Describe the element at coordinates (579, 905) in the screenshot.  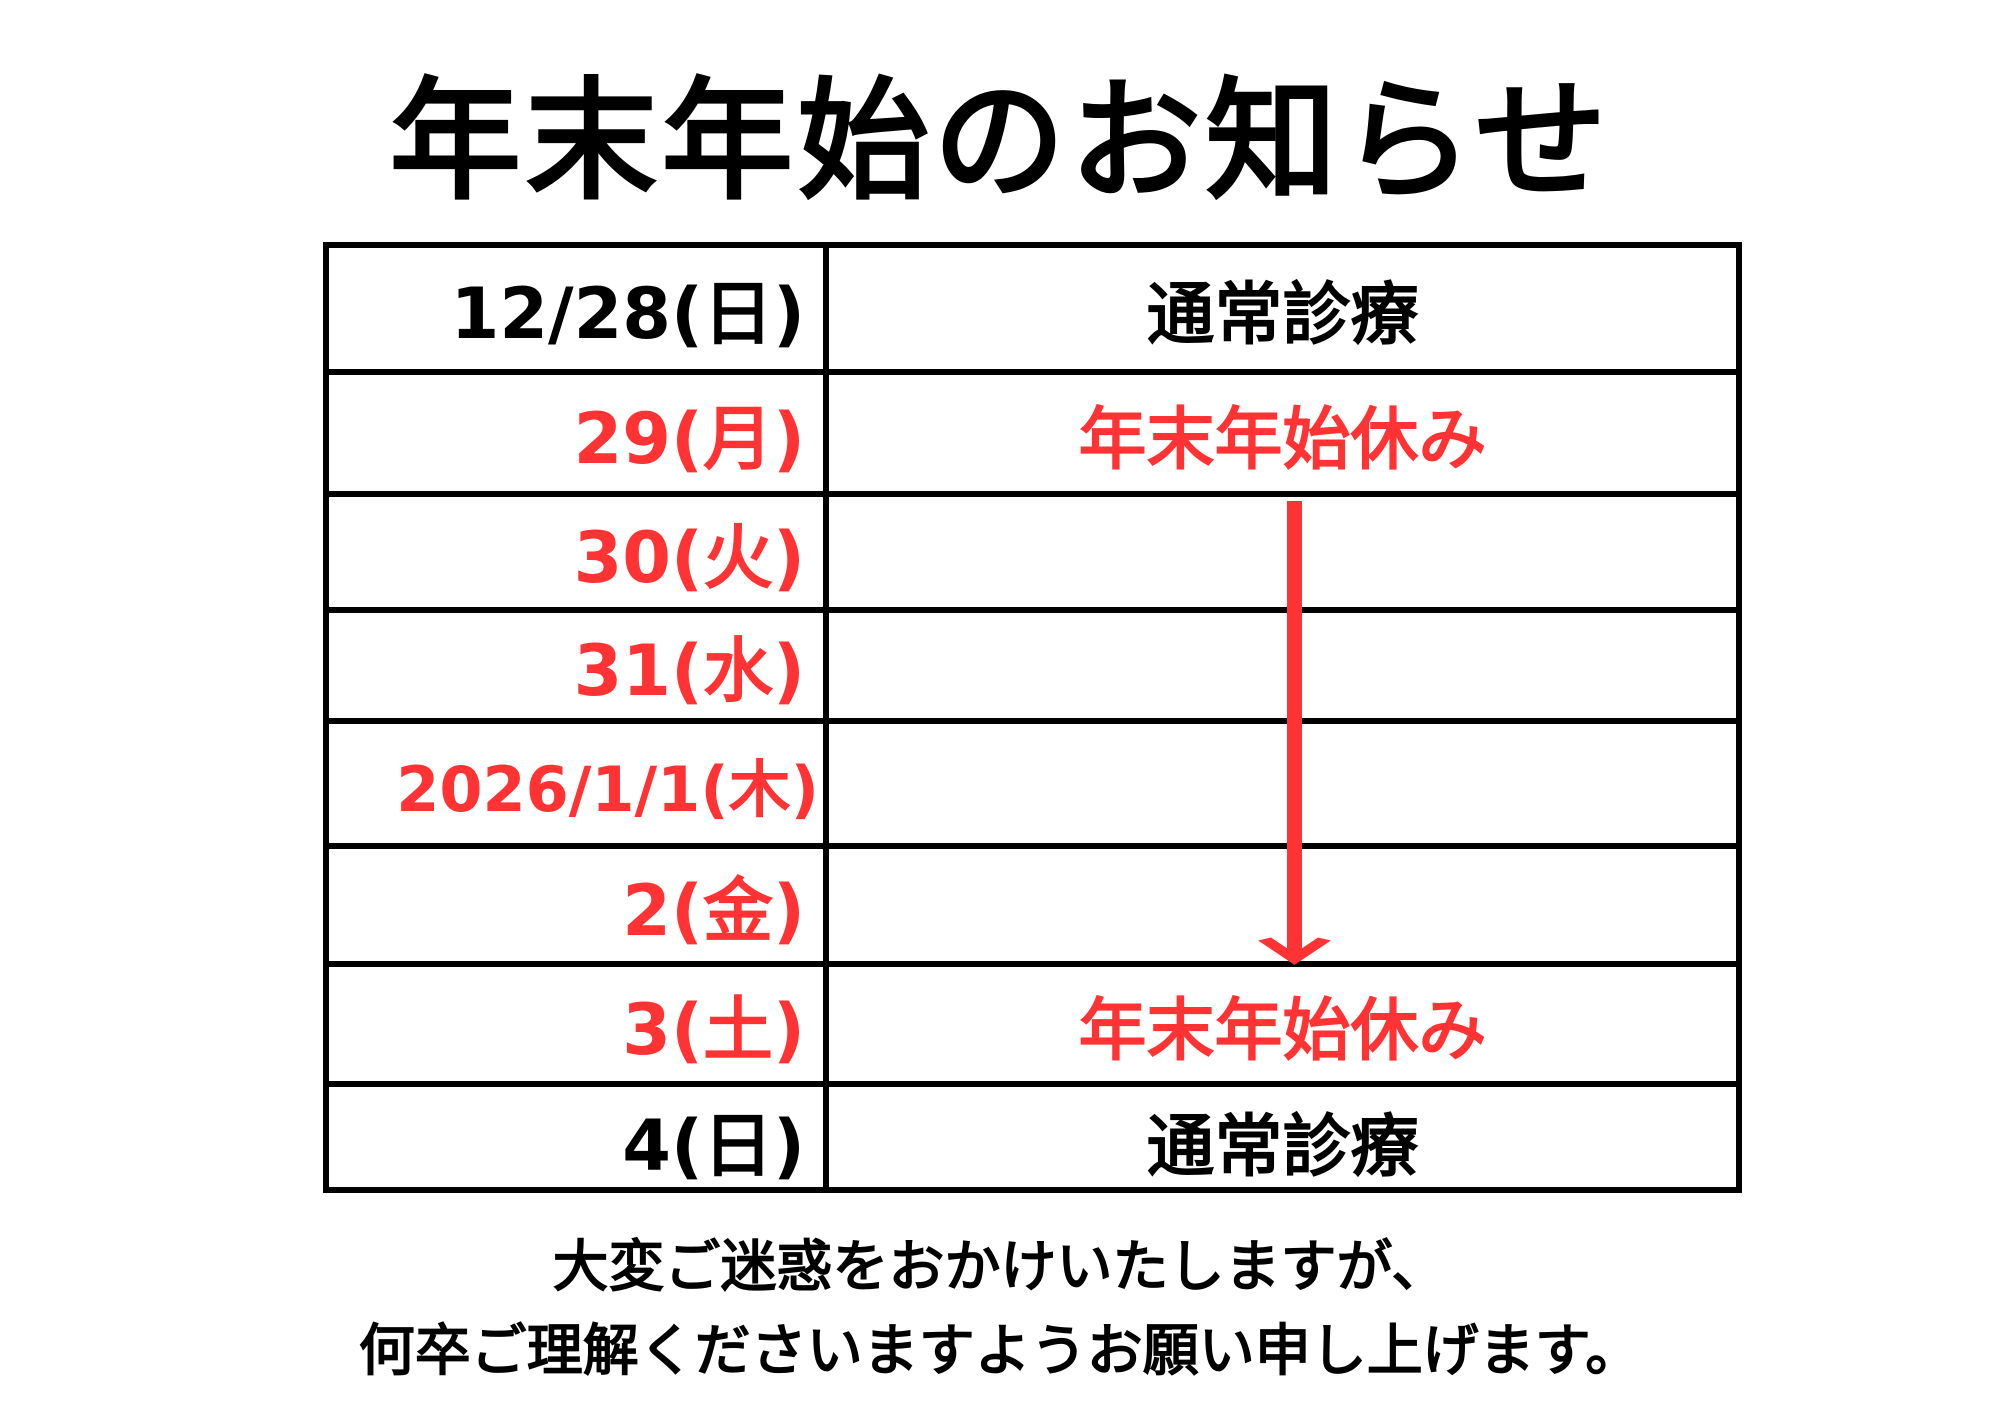
I see `date-cell: 2(金)` at that location.